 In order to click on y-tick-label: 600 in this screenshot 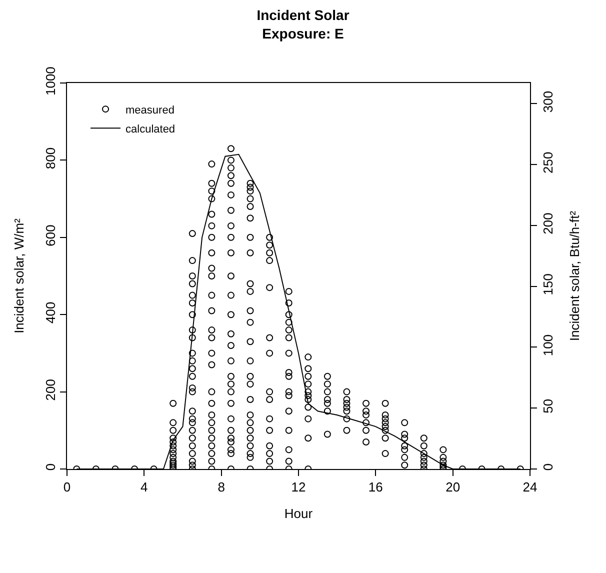, I will do `click(50, 235)`.